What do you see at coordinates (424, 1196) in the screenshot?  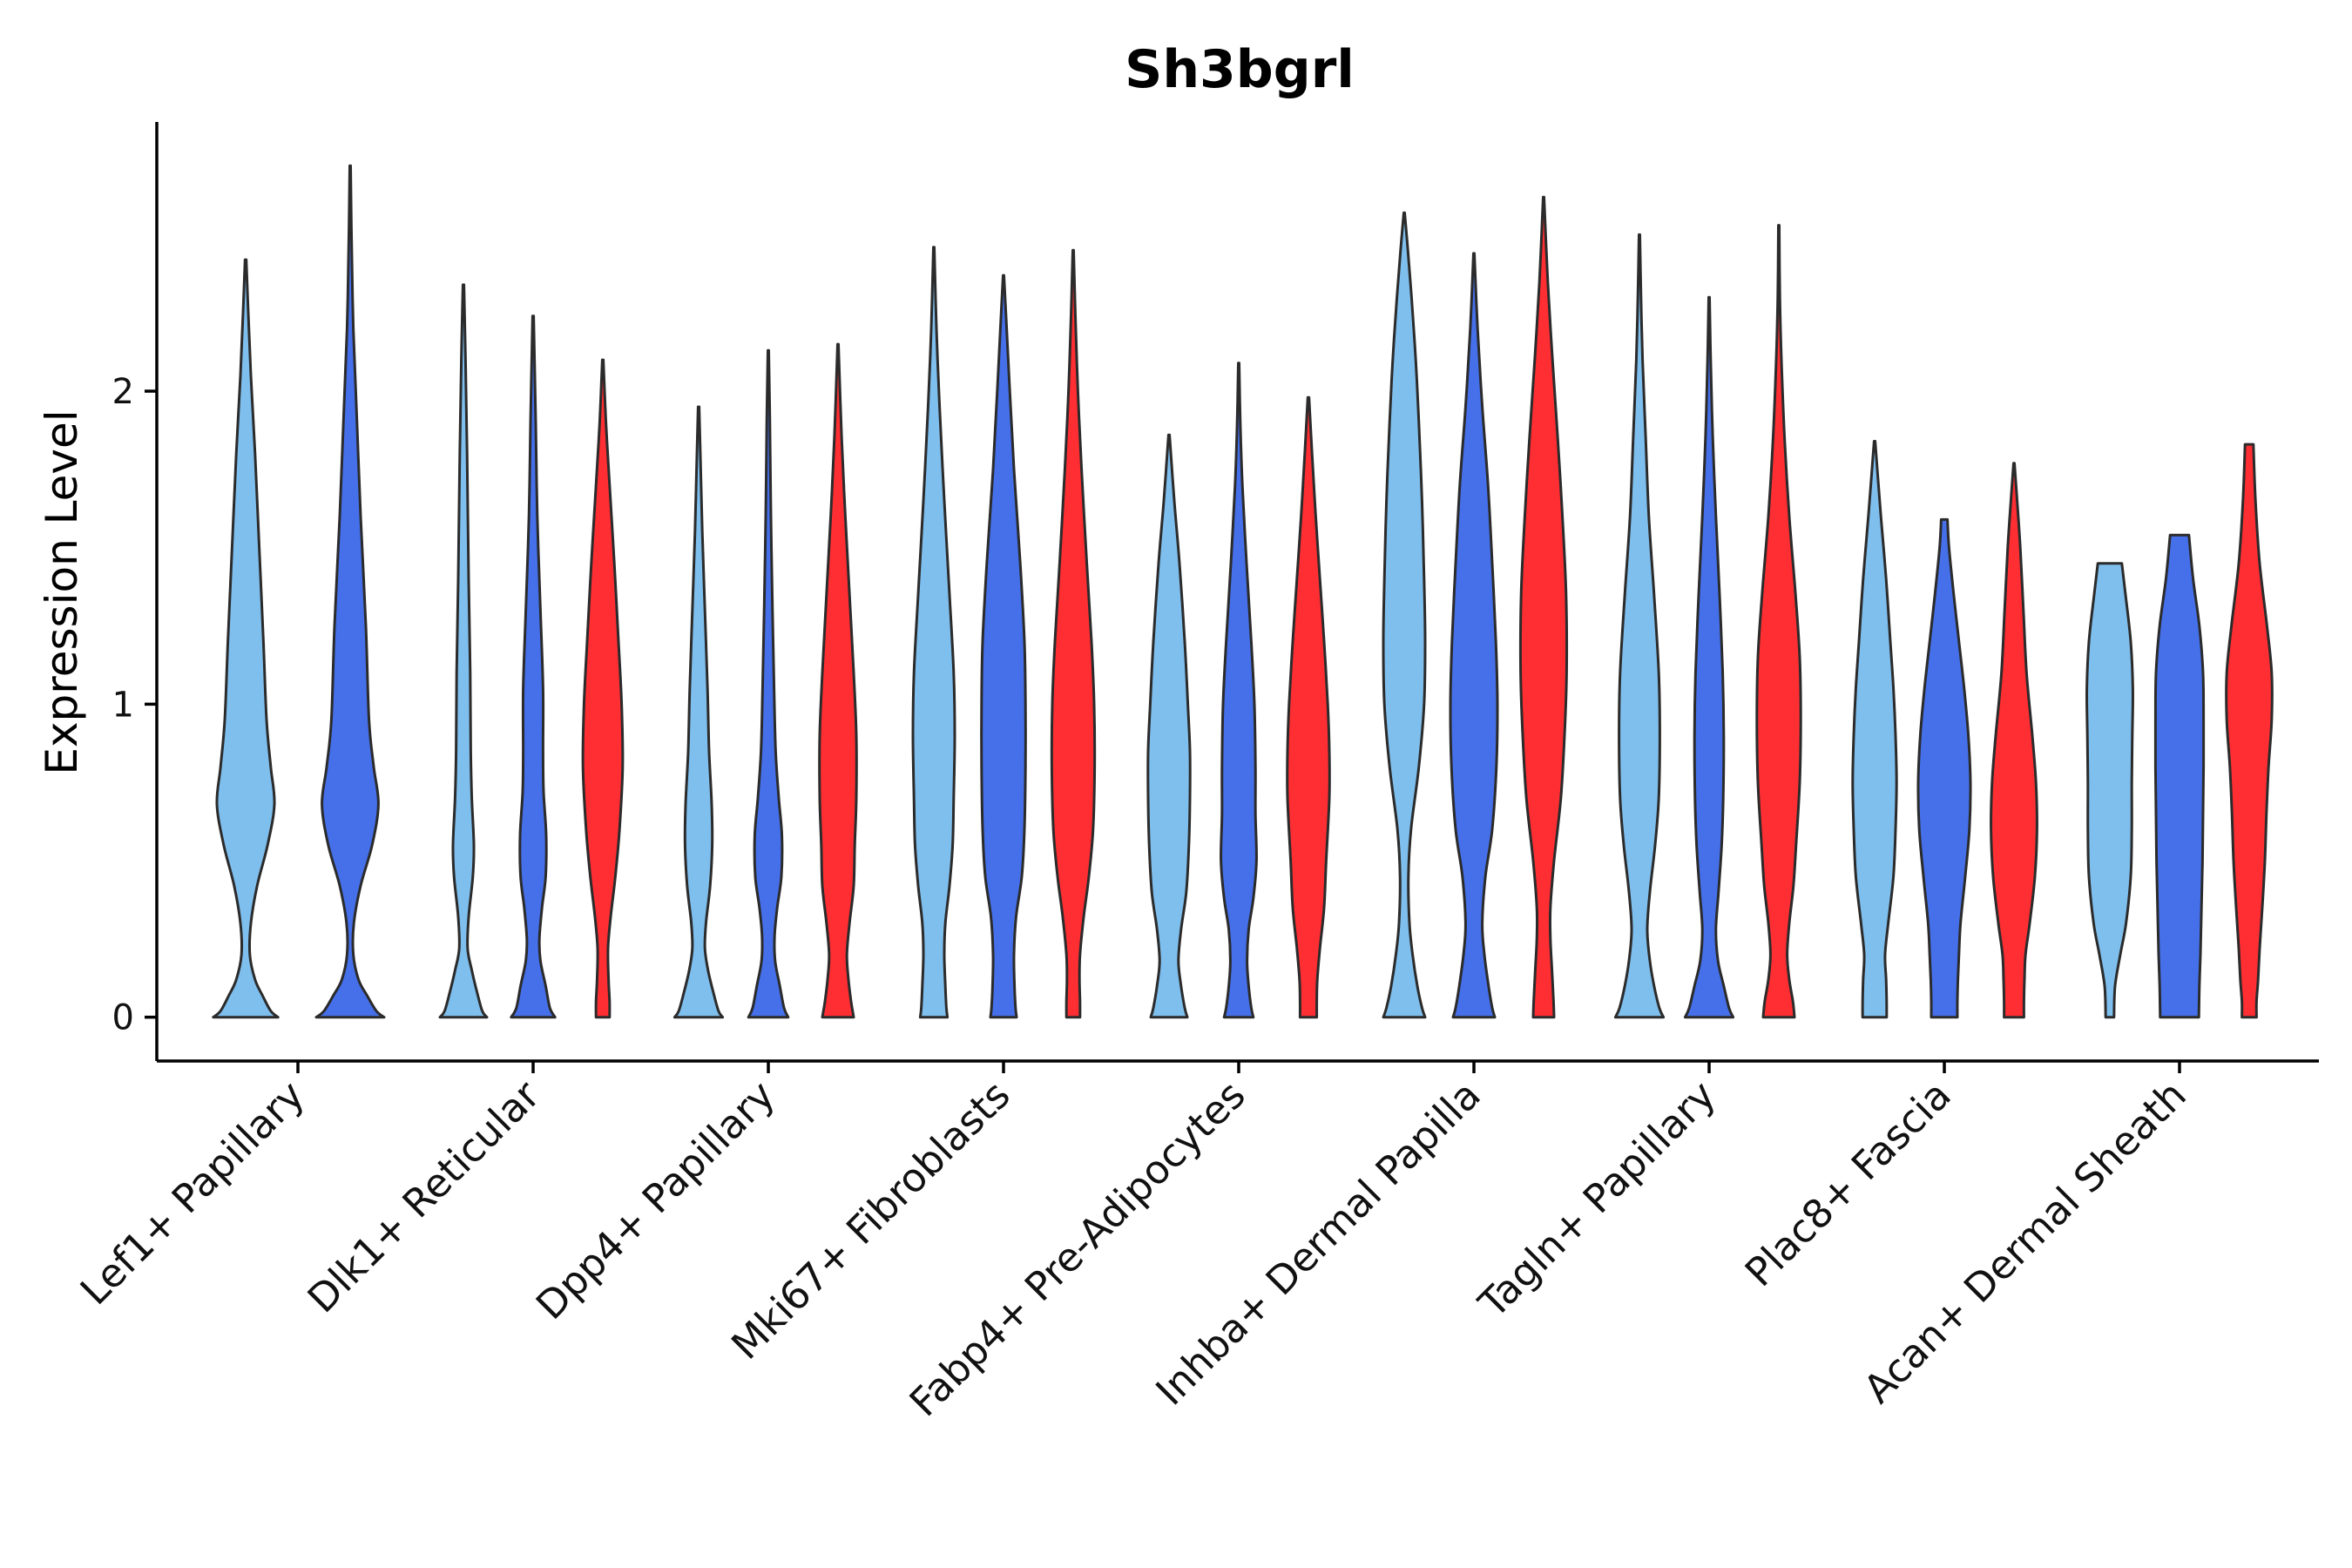 I see `x-category-label-1: Dlk1+ Reticular` at bounding box center [424, 1196].